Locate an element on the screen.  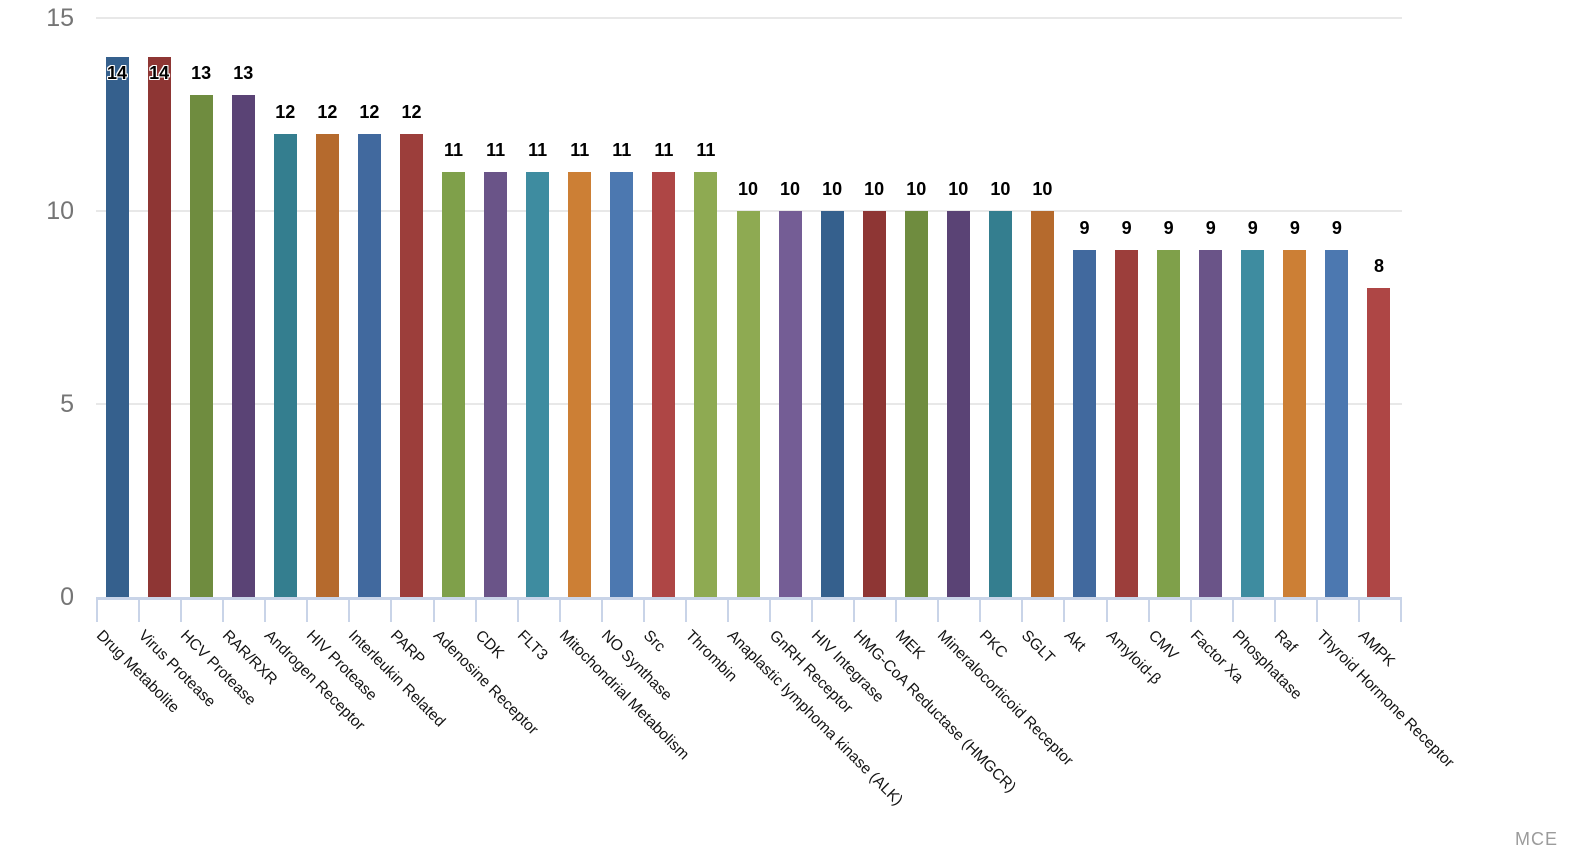
x-axis-category-label: SGLT is located at coordinates (1038, 647).